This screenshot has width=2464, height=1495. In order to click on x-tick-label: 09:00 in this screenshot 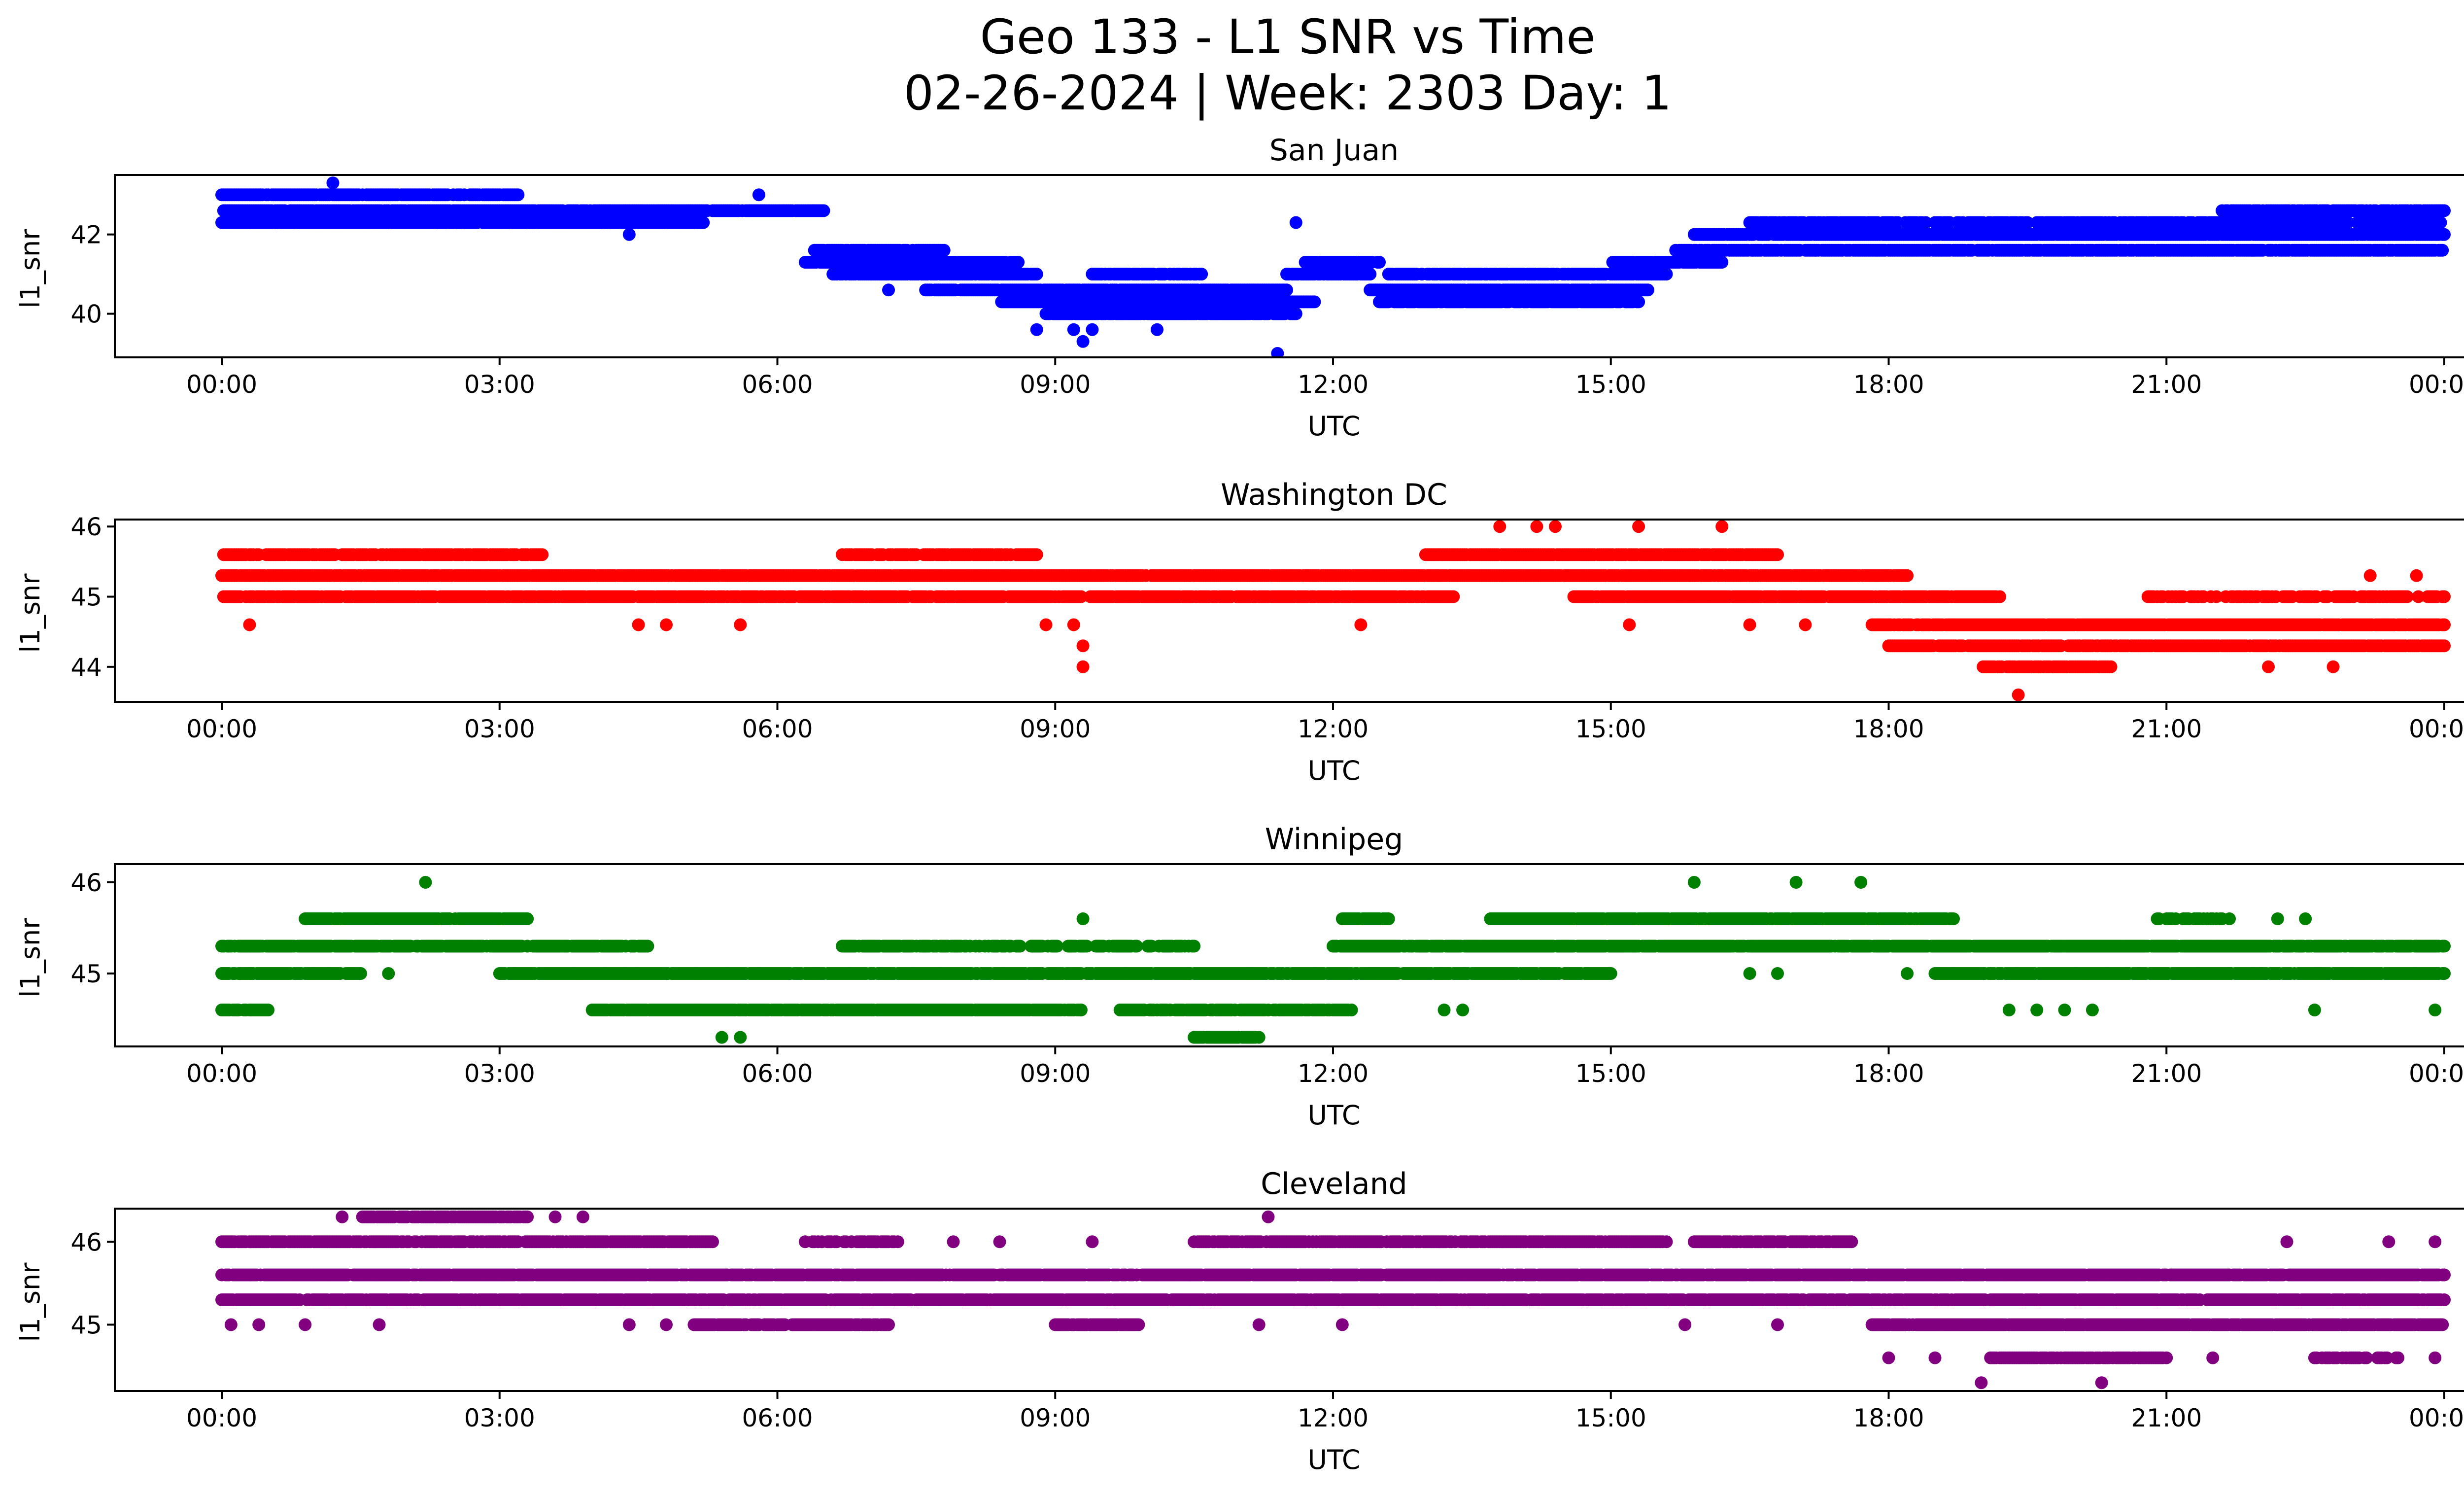, I will do `click(1055, 384)`.